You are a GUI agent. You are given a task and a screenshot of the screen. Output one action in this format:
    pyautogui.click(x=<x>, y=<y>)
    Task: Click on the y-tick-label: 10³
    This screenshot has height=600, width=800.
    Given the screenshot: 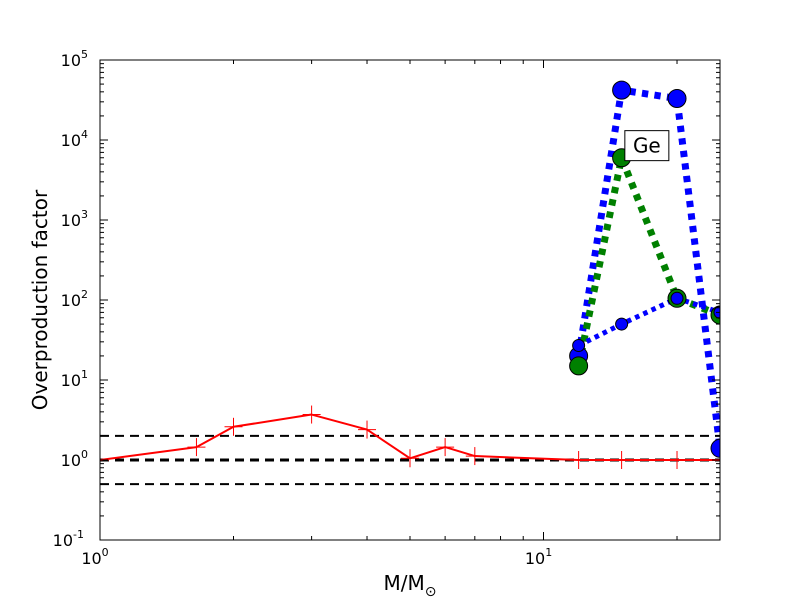 What is the action you would take?
    pyautogui.click(x=74, y=219)
    